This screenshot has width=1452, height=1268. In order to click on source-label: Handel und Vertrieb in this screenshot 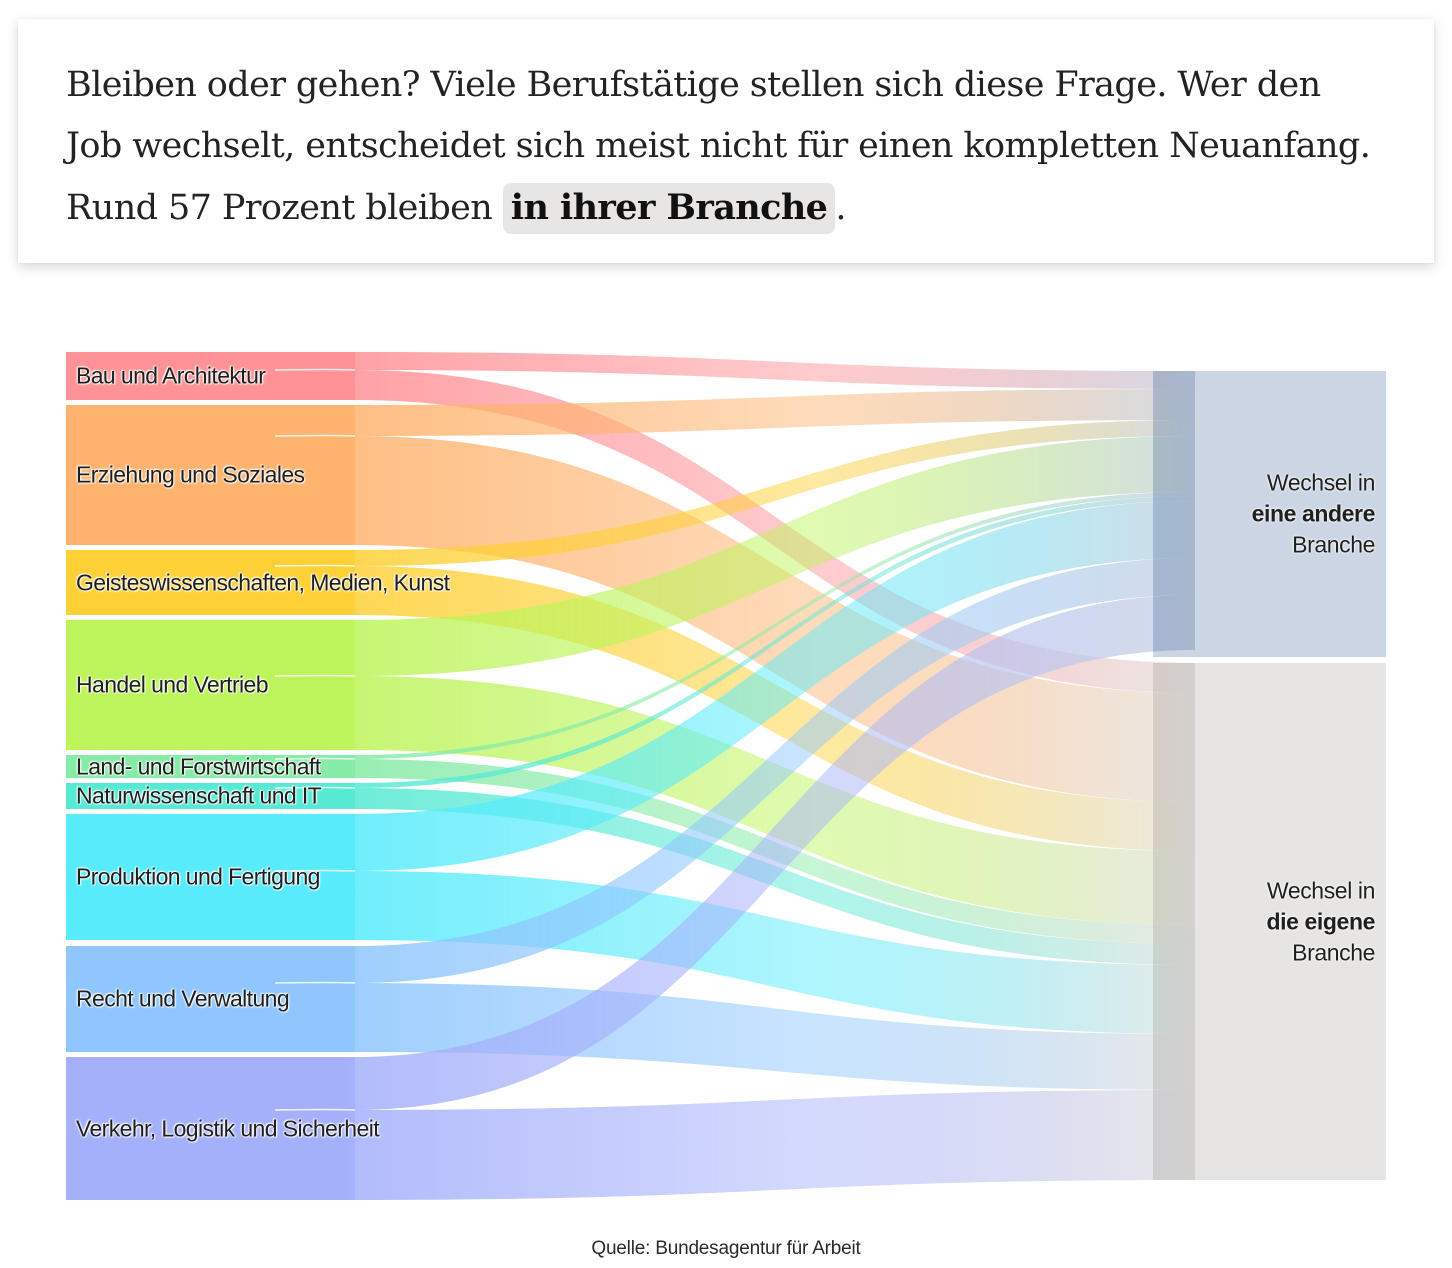, I will do `click(172, 684)`.